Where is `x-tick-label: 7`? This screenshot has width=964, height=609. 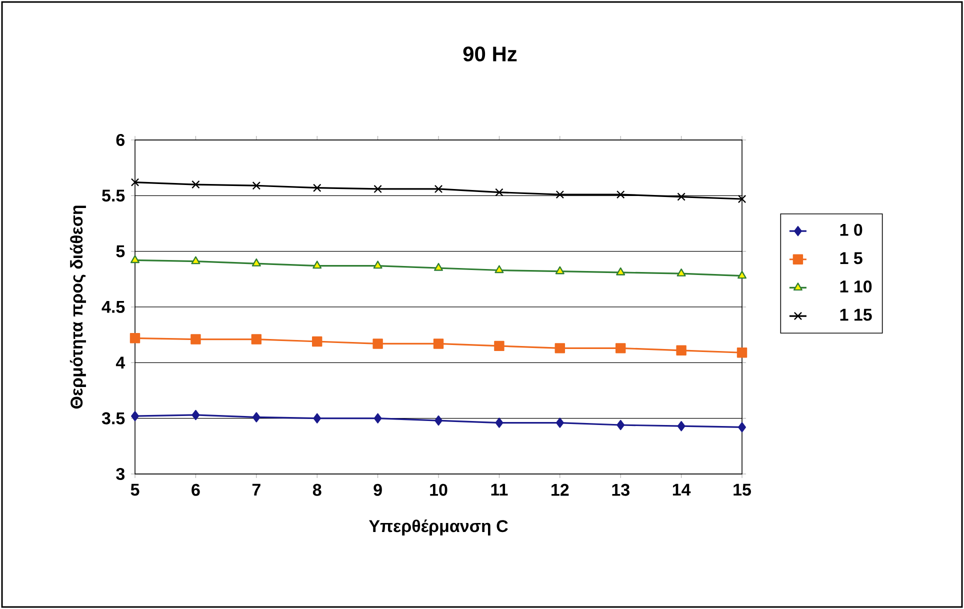
x-tick-label: 7 is located at coordinates (256, 490).